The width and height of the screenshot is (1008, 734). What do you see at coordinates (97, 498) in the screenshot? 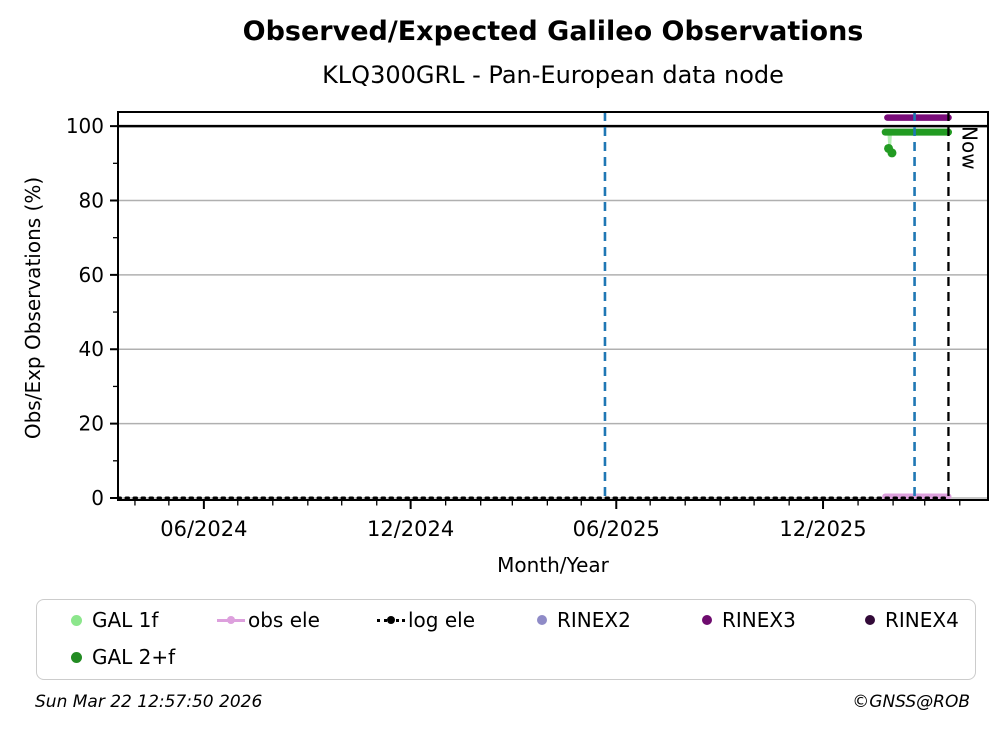
I see `y-tick-label: 0` at bounding box center [97, 498].